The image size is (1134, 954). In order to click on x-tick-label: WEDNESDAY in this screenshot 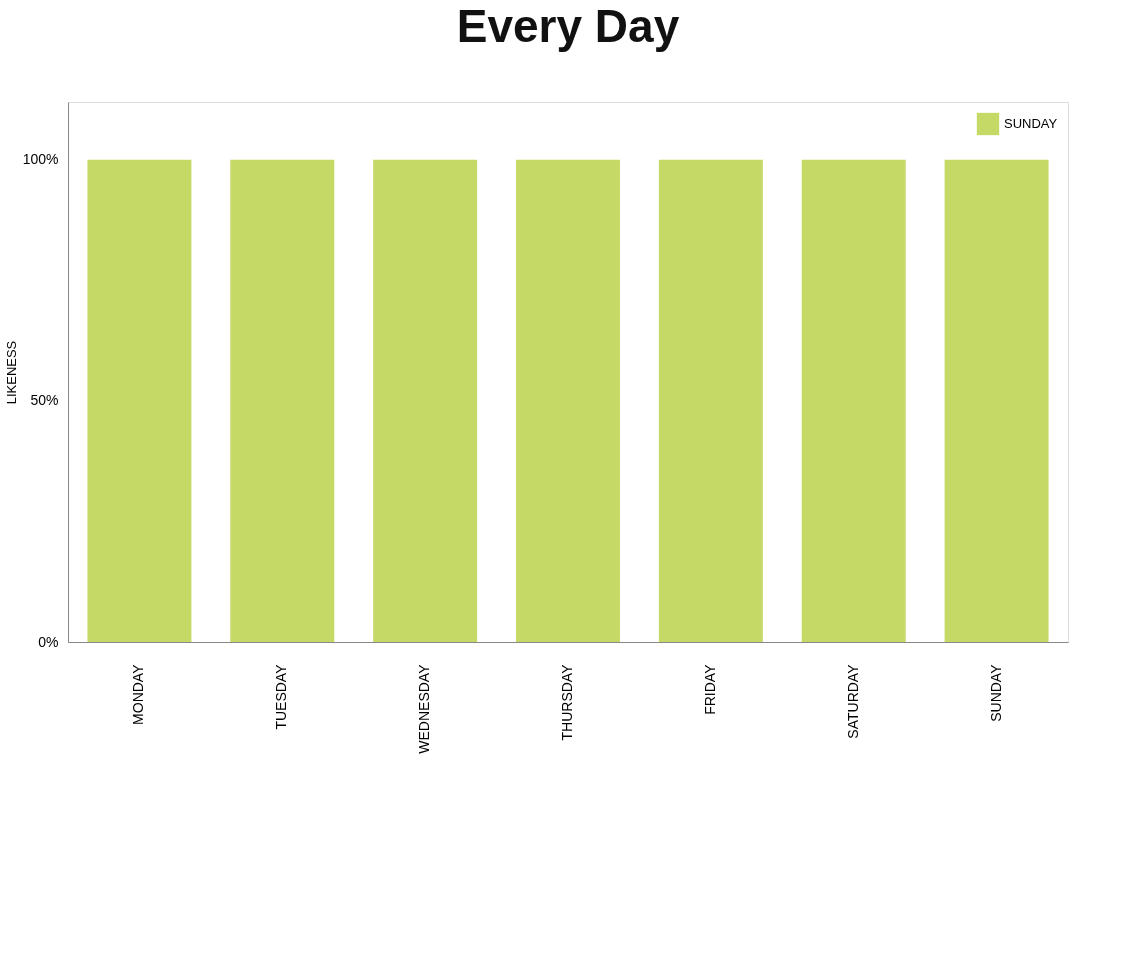, I will do `click(424, 708)`.